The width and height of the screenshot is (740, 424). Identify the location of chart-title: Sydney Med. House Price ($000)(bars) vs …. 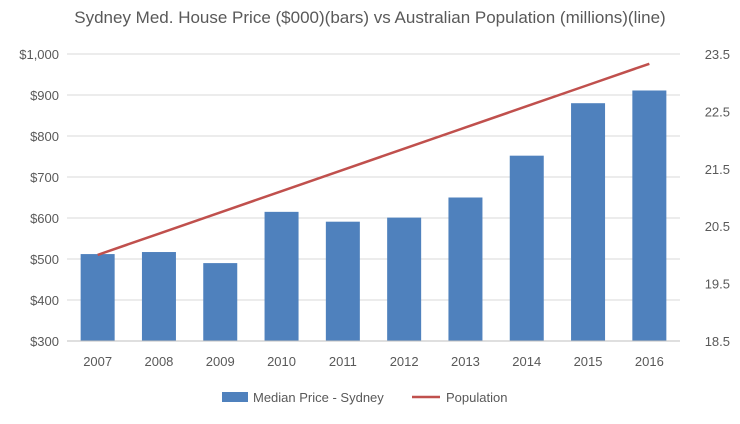
(370, 17).